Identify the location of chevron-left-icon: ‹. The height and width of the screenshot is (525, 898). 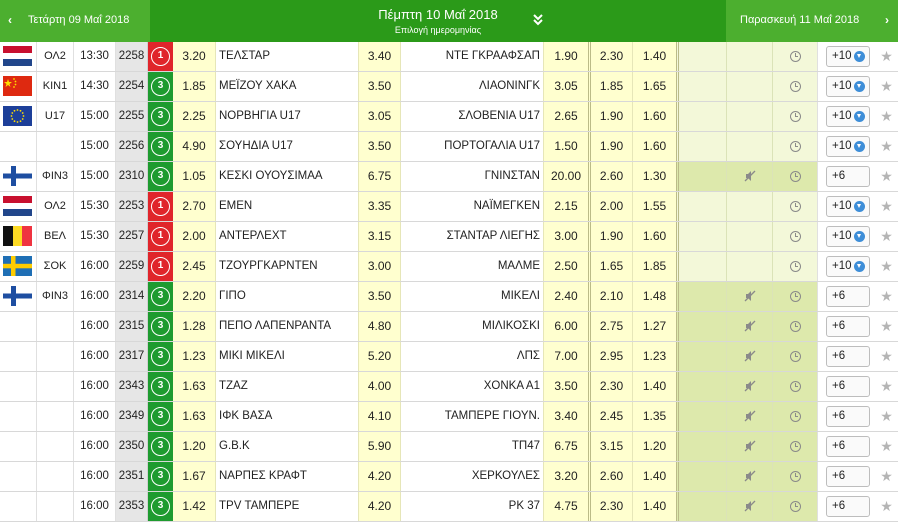
(10, 20).